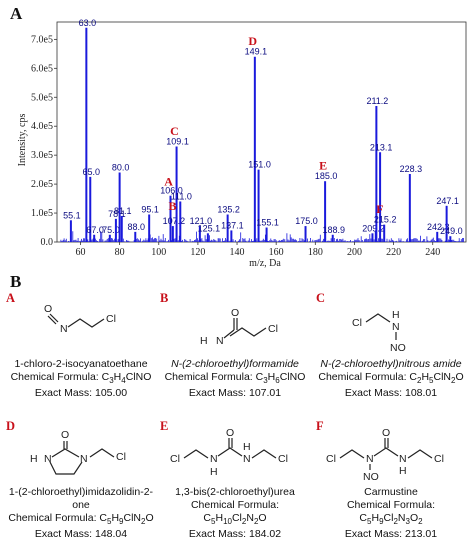 Image resolution: width=474 pixels, height=549 pixels. Describe the element at coordinates (259, 165) in the screenshot. I see `peak-label-19: 151.0` at that location.